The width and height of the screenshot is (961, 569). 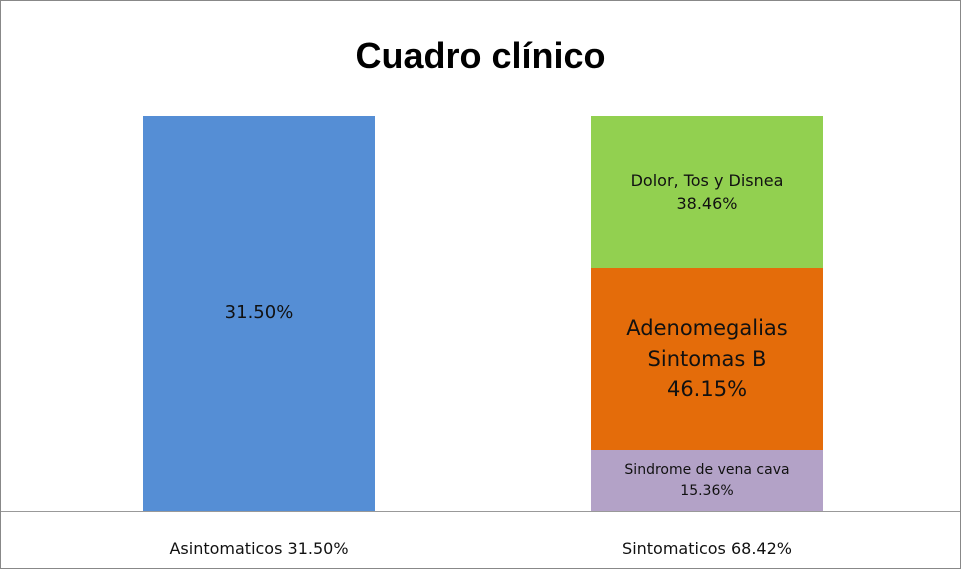 What do you see at coordinates (707, 343) in the screenshot?
I see `segment-name: Adenomegalias Sintomas B` at bounding box center [707, 343].